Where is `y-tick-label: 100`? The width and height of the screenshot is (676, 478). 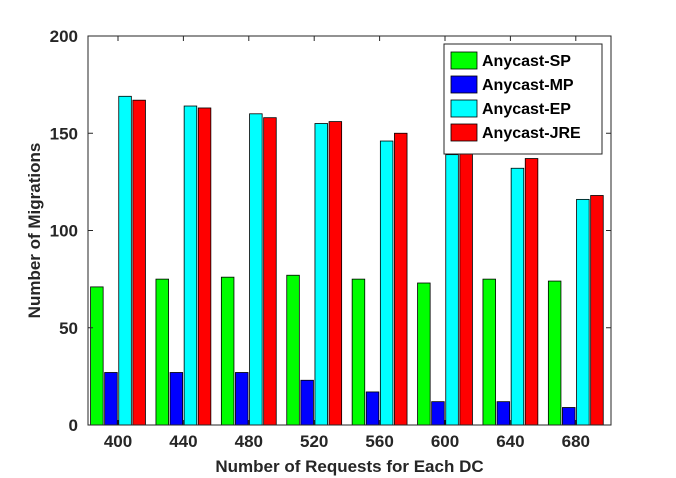 y-tick-label: 100 is located at coordinates (64, 231).